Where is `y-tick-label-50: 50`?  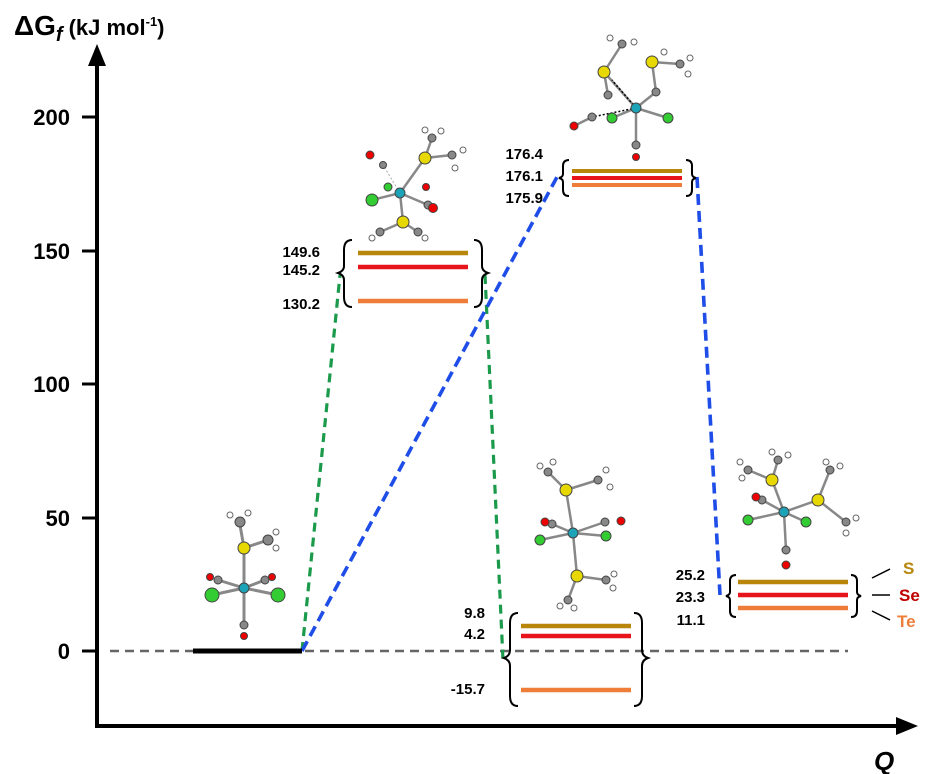
y-tick-label-50: 50 is located at coordinates (58, 518).